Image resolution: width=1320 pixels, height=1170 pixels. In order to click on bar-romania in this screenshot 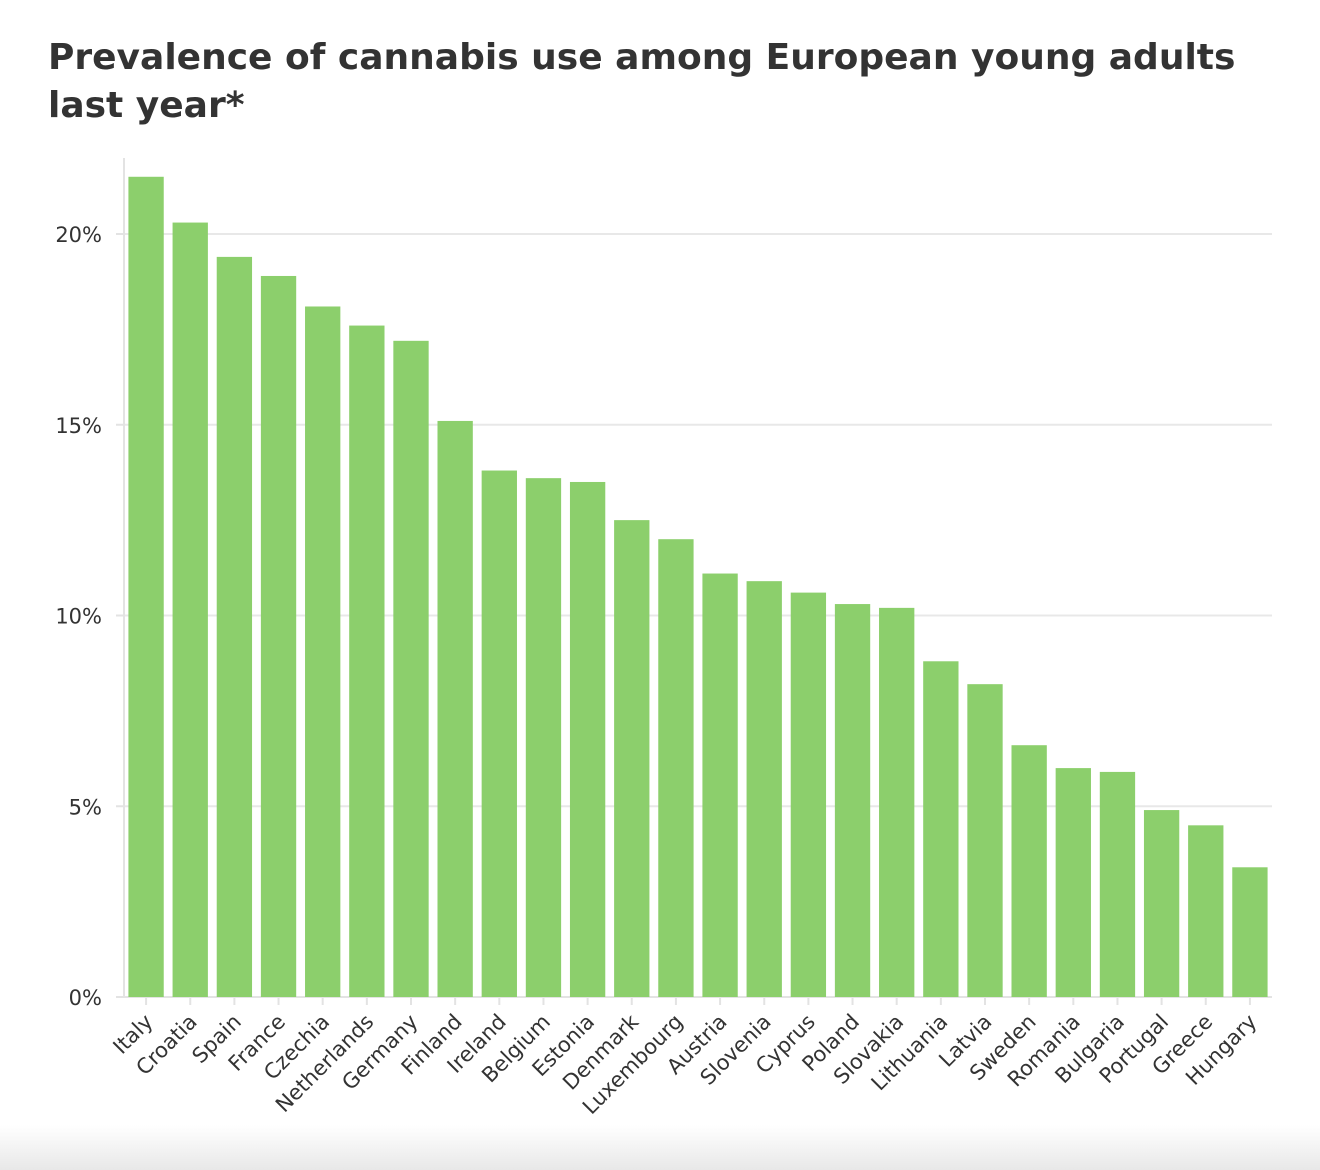, I will do `click(1073, 882)`.